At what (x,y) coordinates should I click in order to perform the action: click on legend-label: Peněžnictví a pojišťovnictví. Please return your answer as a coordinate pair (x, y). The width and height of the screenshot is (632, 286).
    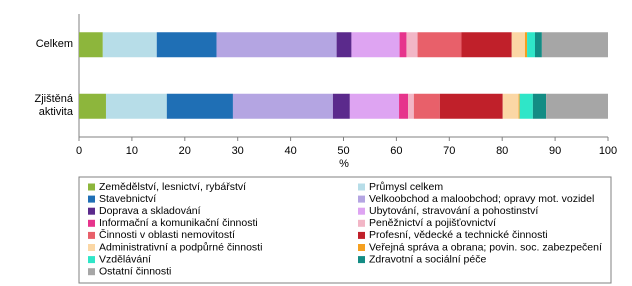
    Looking at the image, I should click on (432, 223).